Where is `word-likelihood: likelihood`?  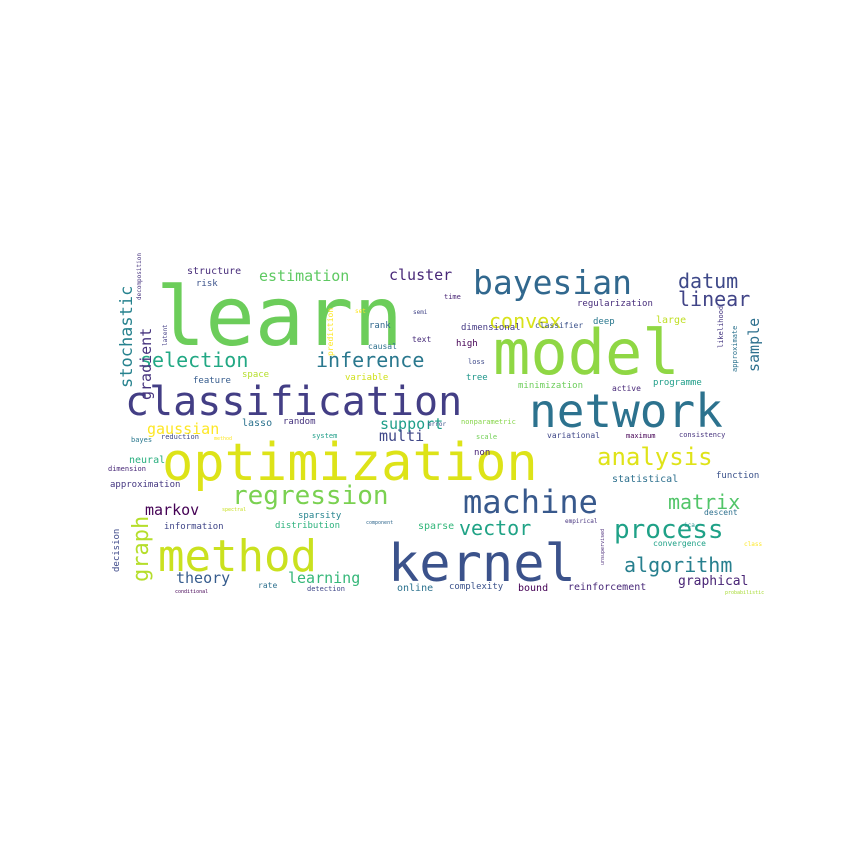
word-likelihood: likelihood is located at coordinates (721, 327).